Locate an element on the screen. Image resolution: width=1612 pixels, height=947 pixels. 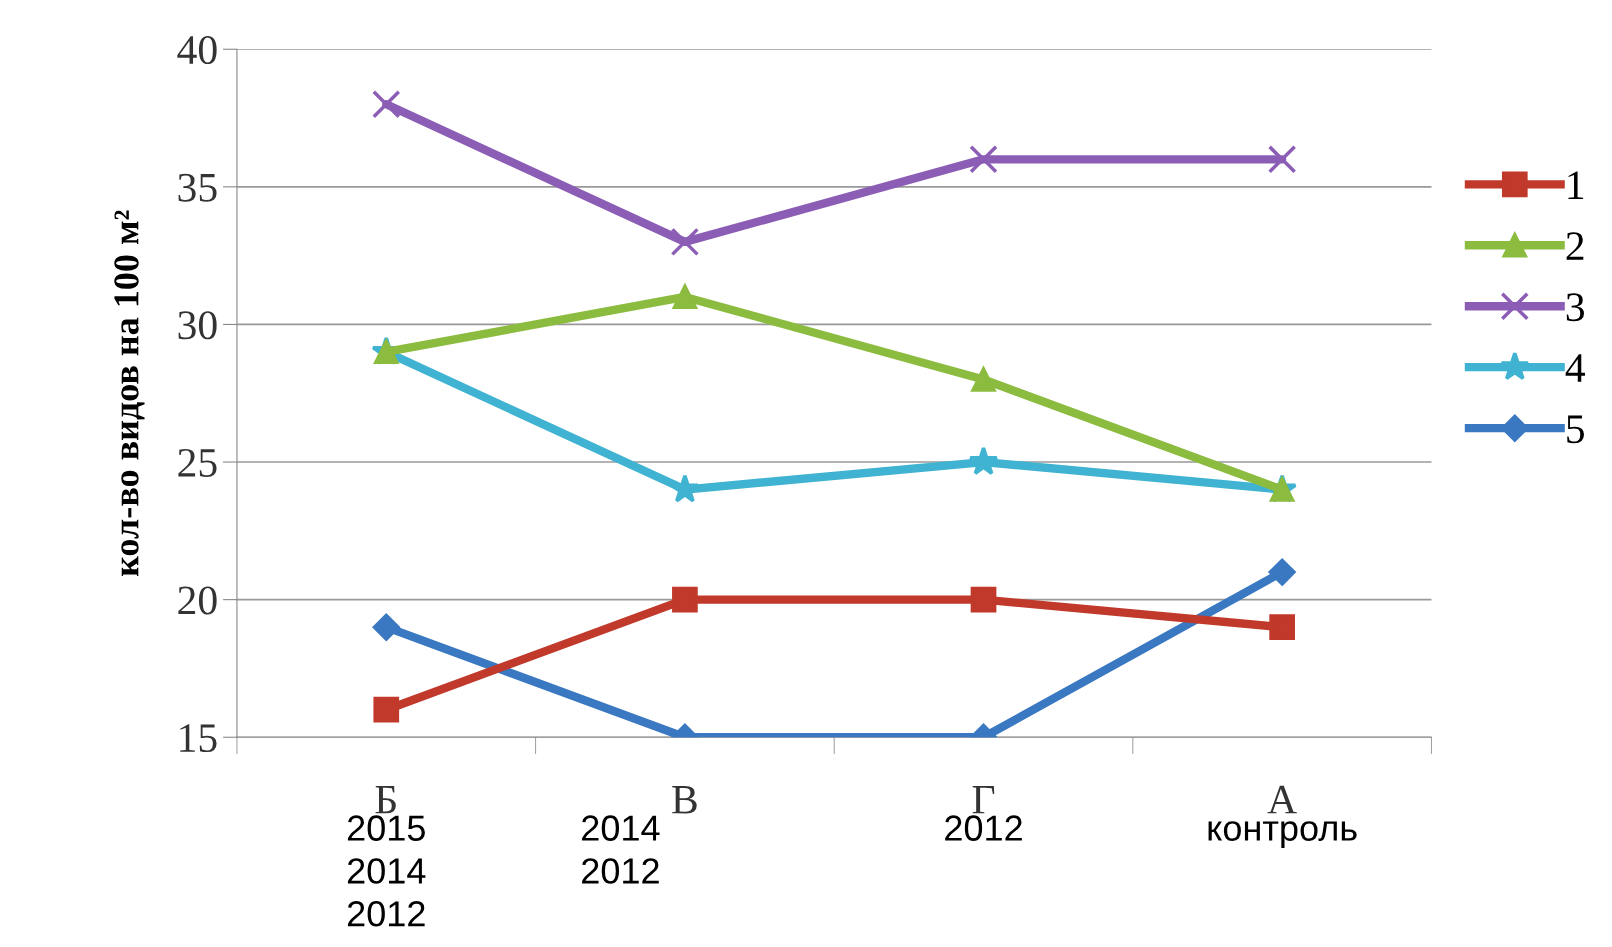
y-tick-label: 15 is located at coordinates (198, 738).